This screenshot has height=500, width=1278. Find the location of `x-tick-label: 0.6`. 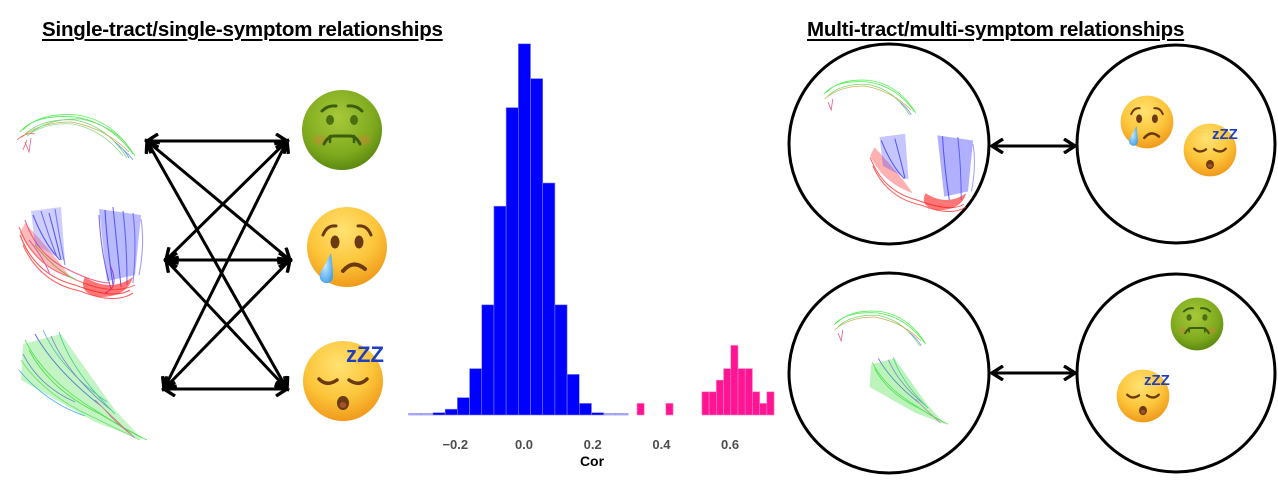

x-tick-label: 0.6 is located at coordinates (730, 444).